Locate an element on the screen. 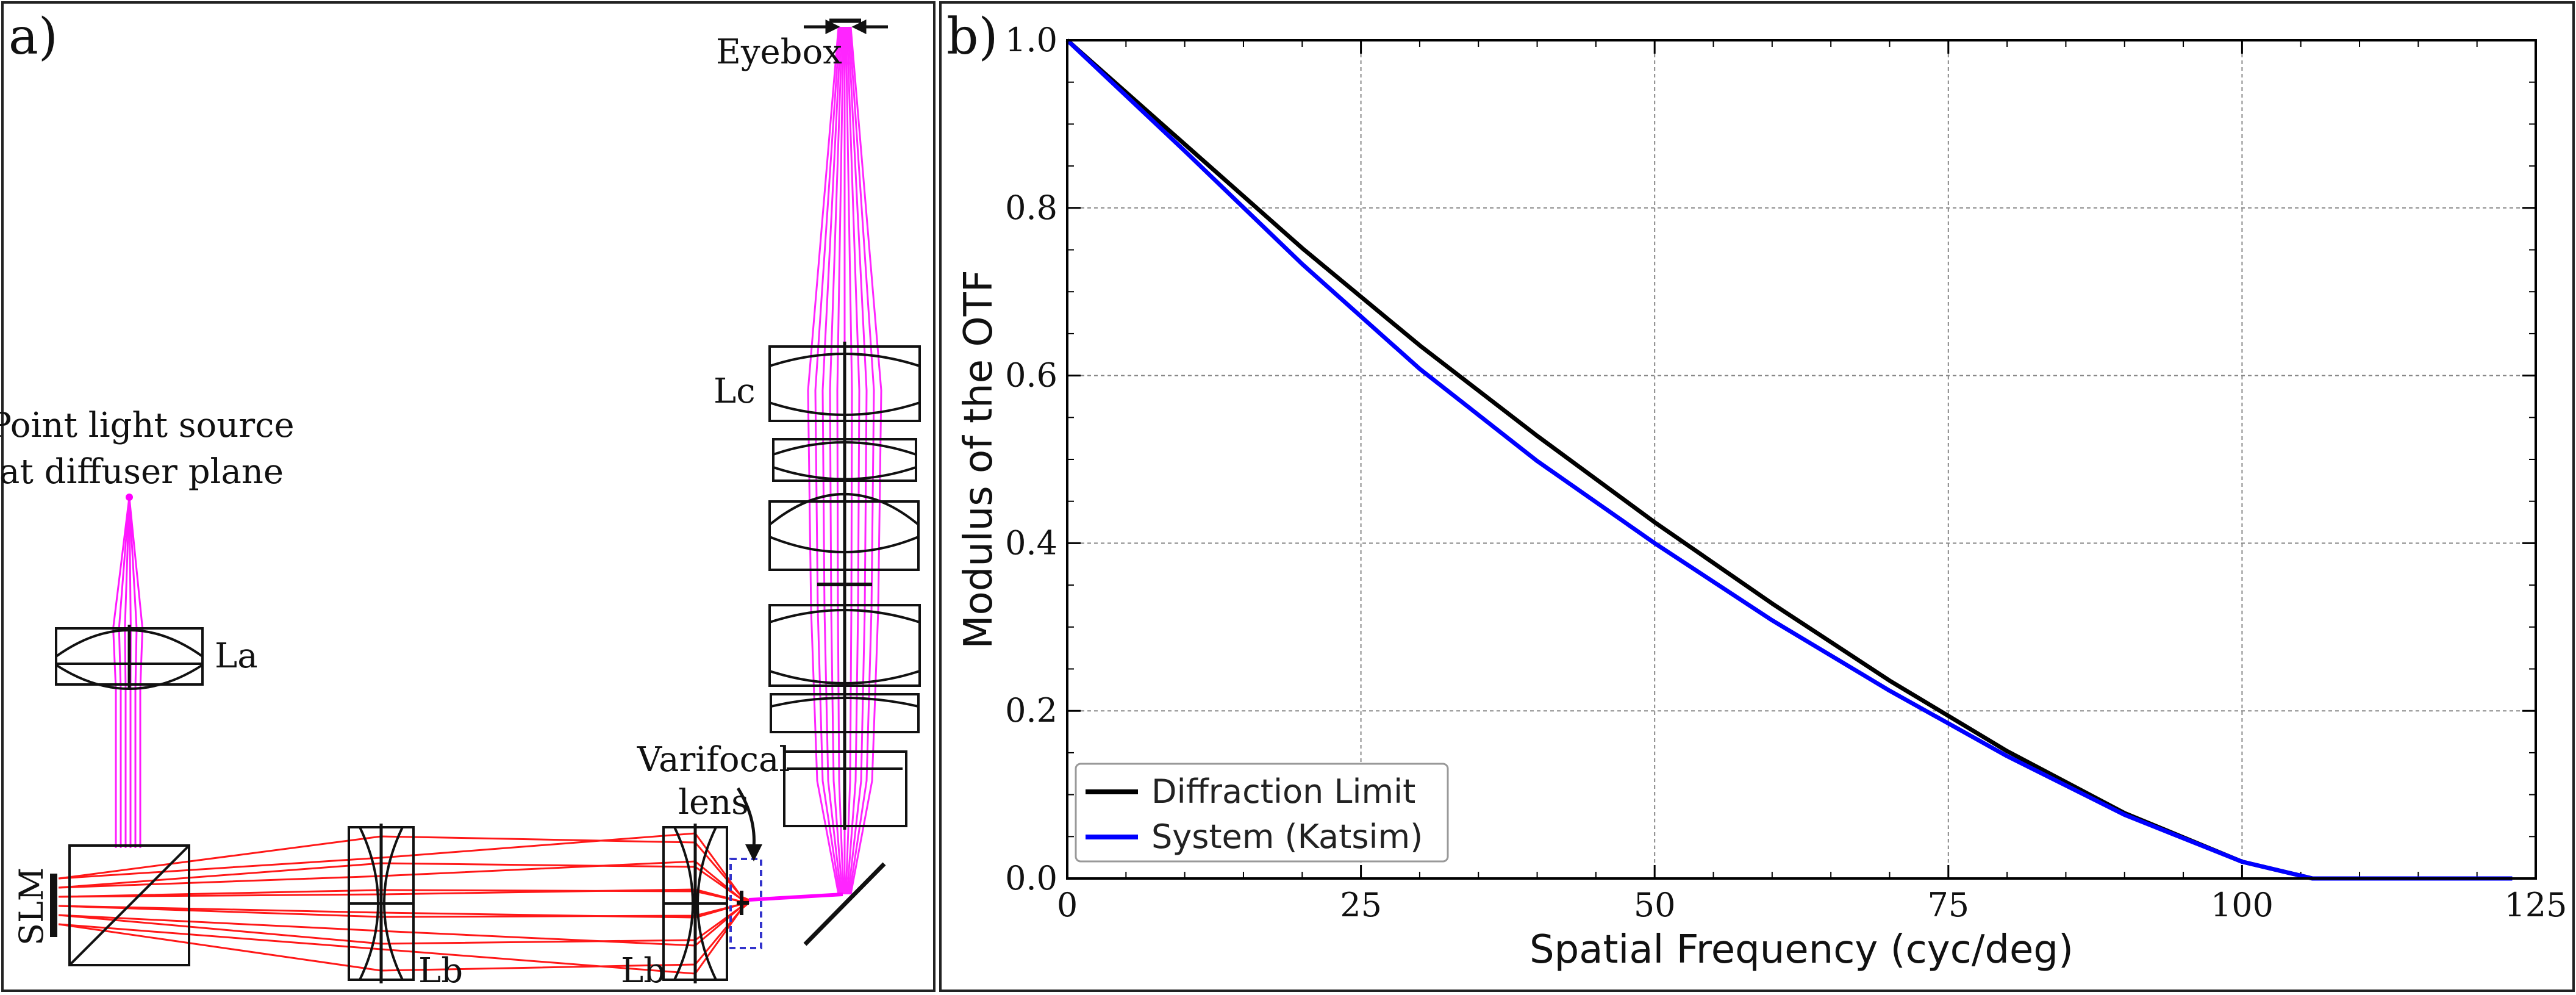 Image resolution: width=2576 pixels, height=995 pixels. legend-label-diffraction: Diffraction Limit is located at coordinates (1283, 791).